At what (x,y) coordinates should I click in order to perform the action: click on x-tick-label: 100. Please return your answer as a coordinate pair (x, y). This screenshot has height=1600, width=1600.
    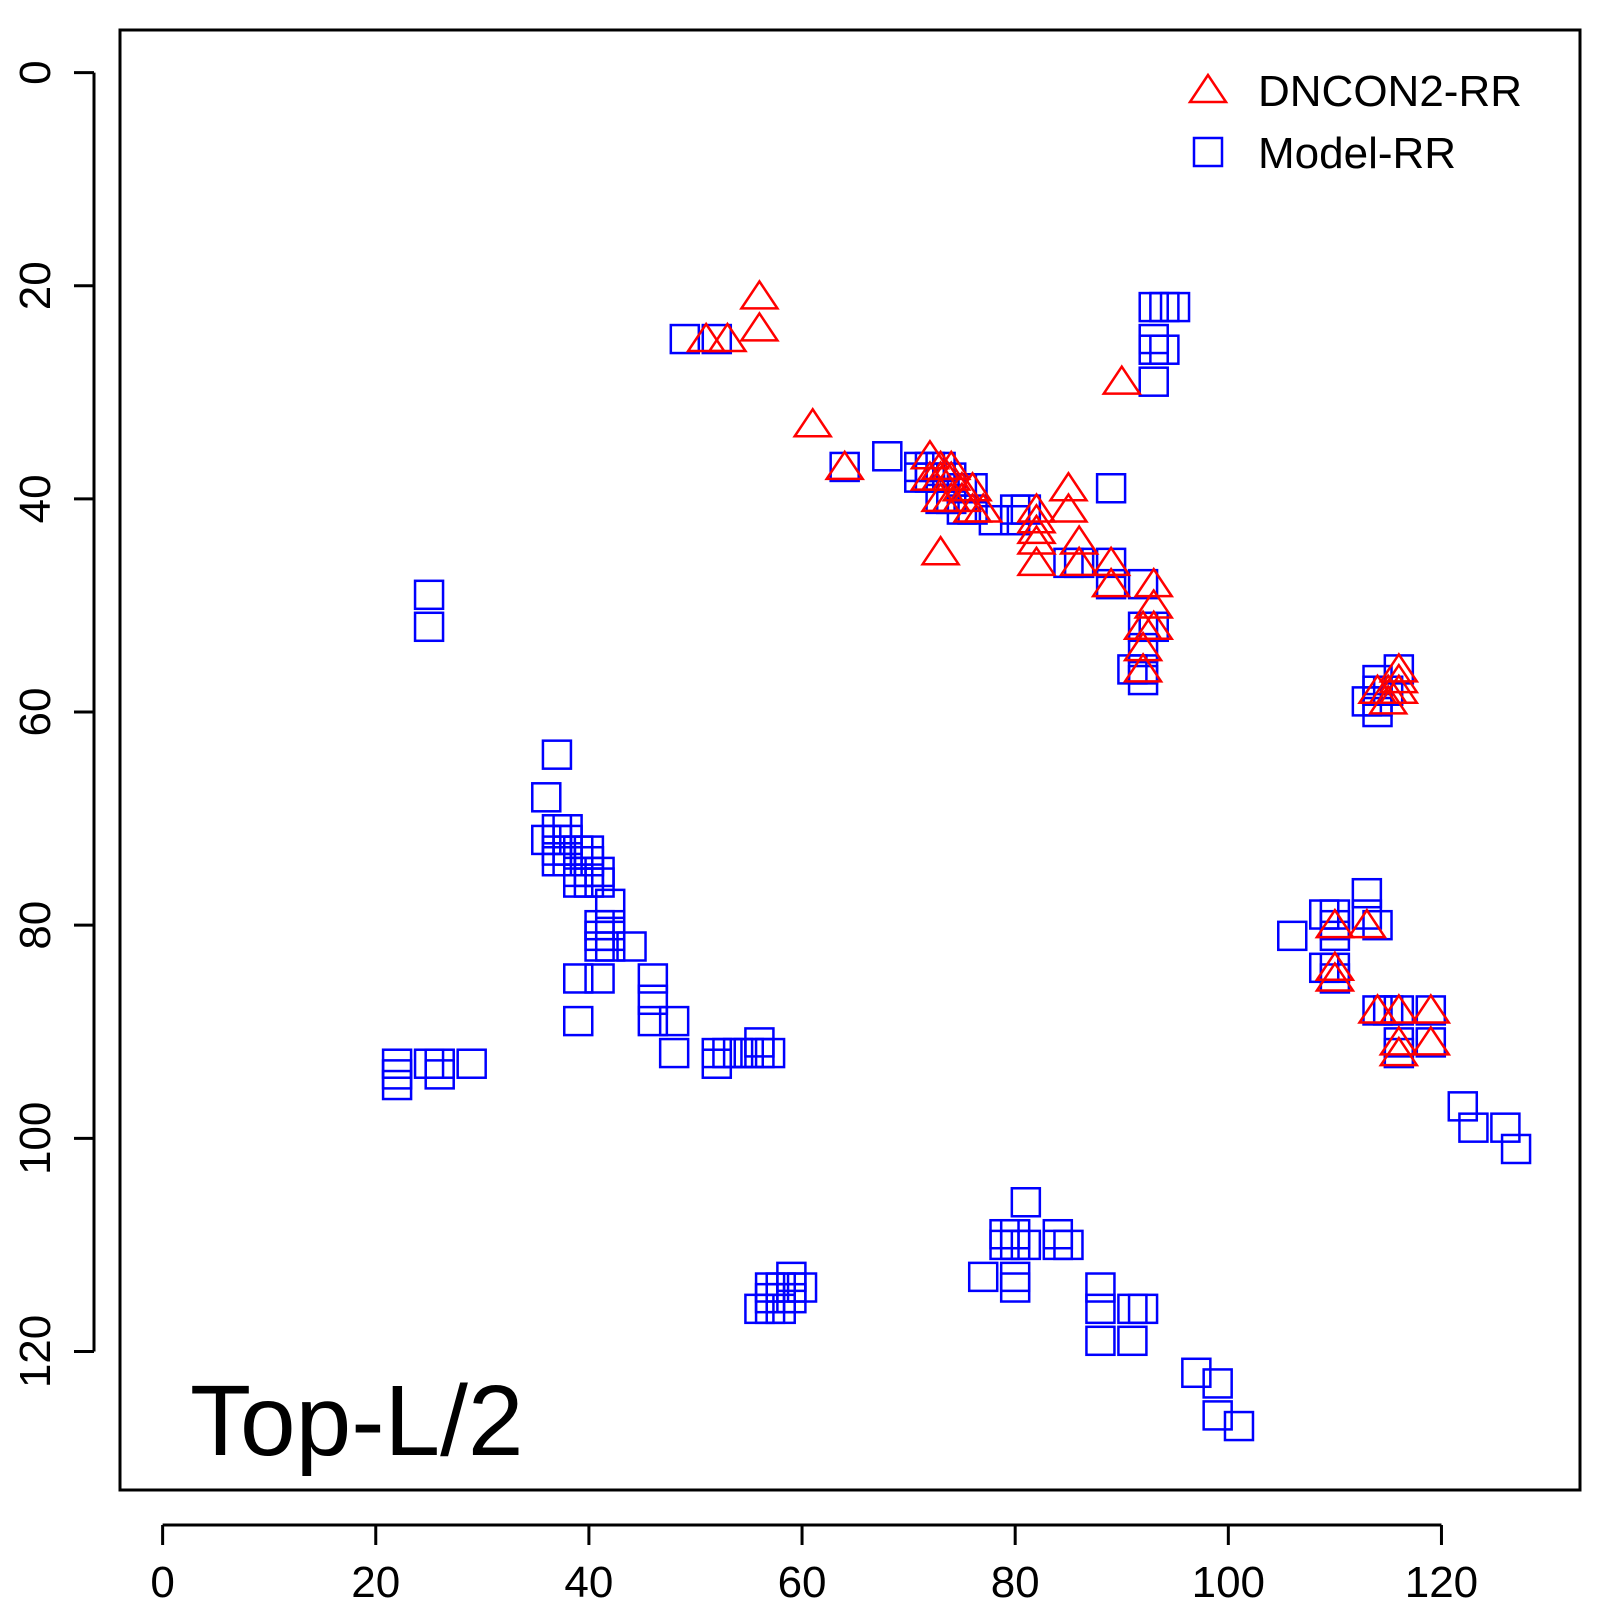
    Looking at the image, I should click on (1228, 1579).